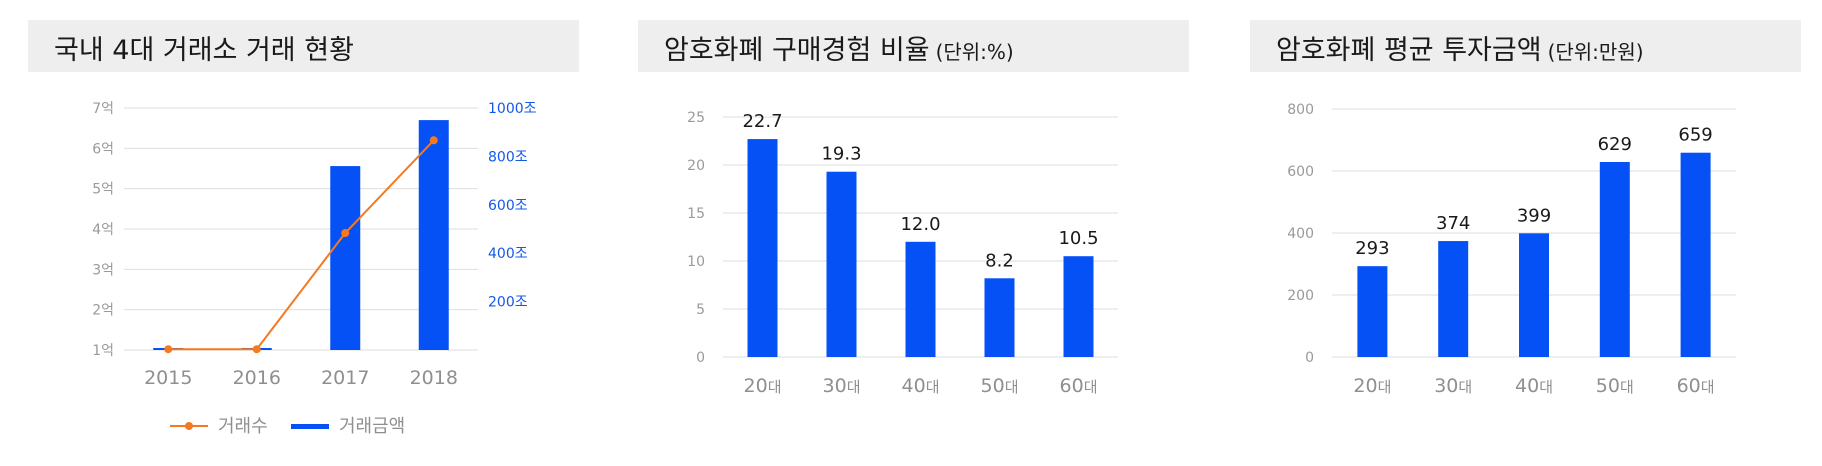  What do you see at coordinates (257, 378) in the screenshot?
I see `x-tick-label: 2016` at bounding box center [257, 378].